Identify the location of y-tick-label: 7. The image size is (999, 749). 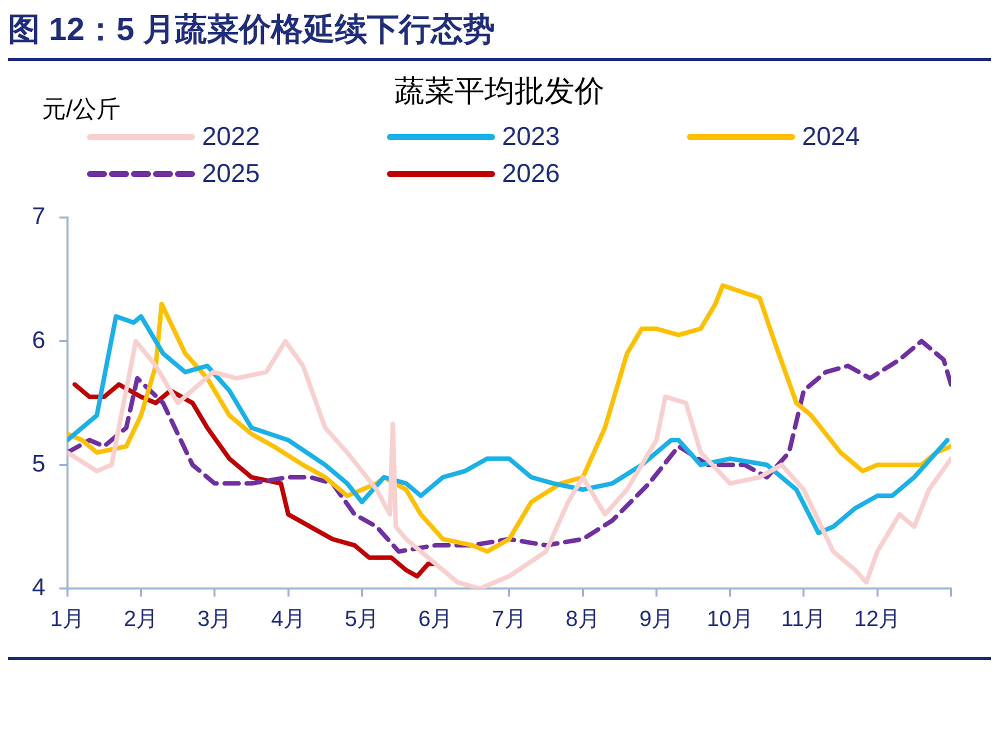
(39, 216).